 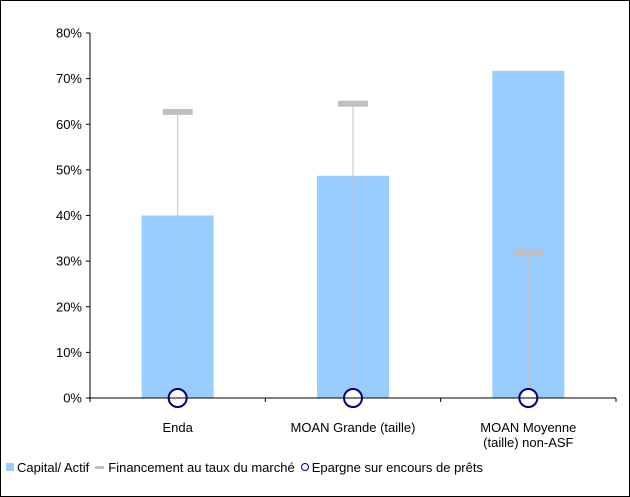 I want to click on y-tick-label: 30%, so click(x=69, y=261).